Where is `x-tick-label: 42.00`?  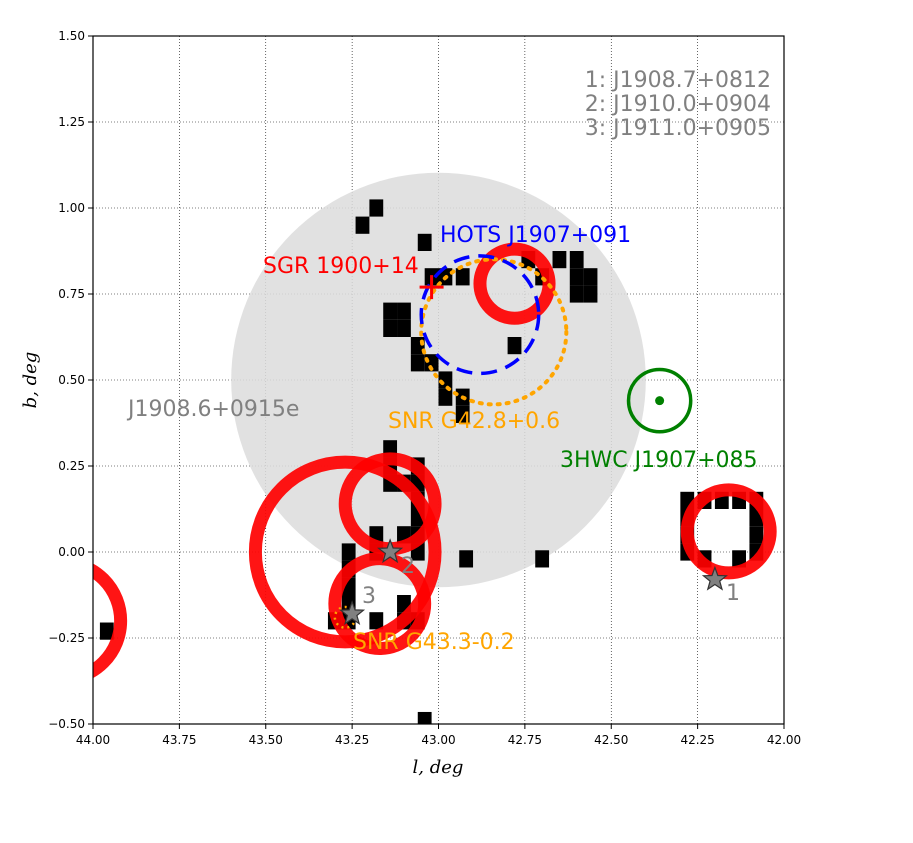 x-tick-label: 42.00 is located at coordinates (784, 740).